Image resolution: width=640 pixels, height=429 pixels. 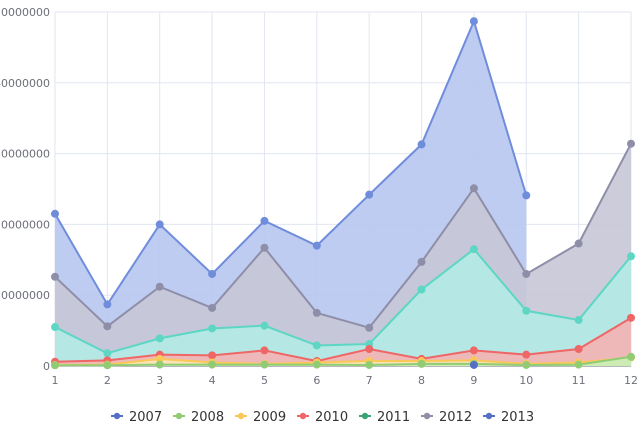 What do you see at coordinates (207, 417) in the screenshot?
I see `legend-label: 2008` at bounding box center [207, 417].